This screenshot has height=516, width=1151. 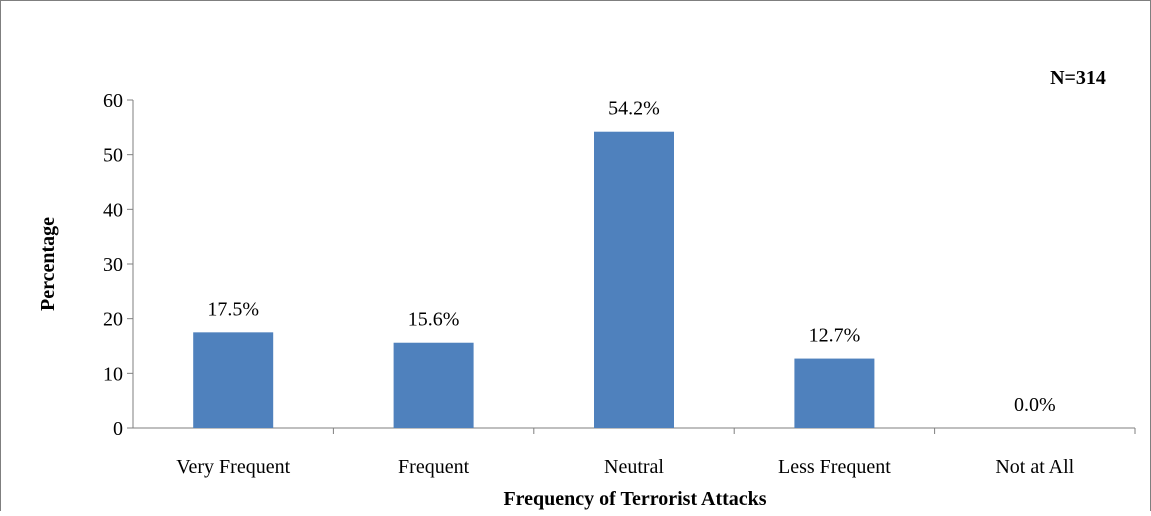 I want to click on x-category-label: Frequent, so click(x=434, y=467).